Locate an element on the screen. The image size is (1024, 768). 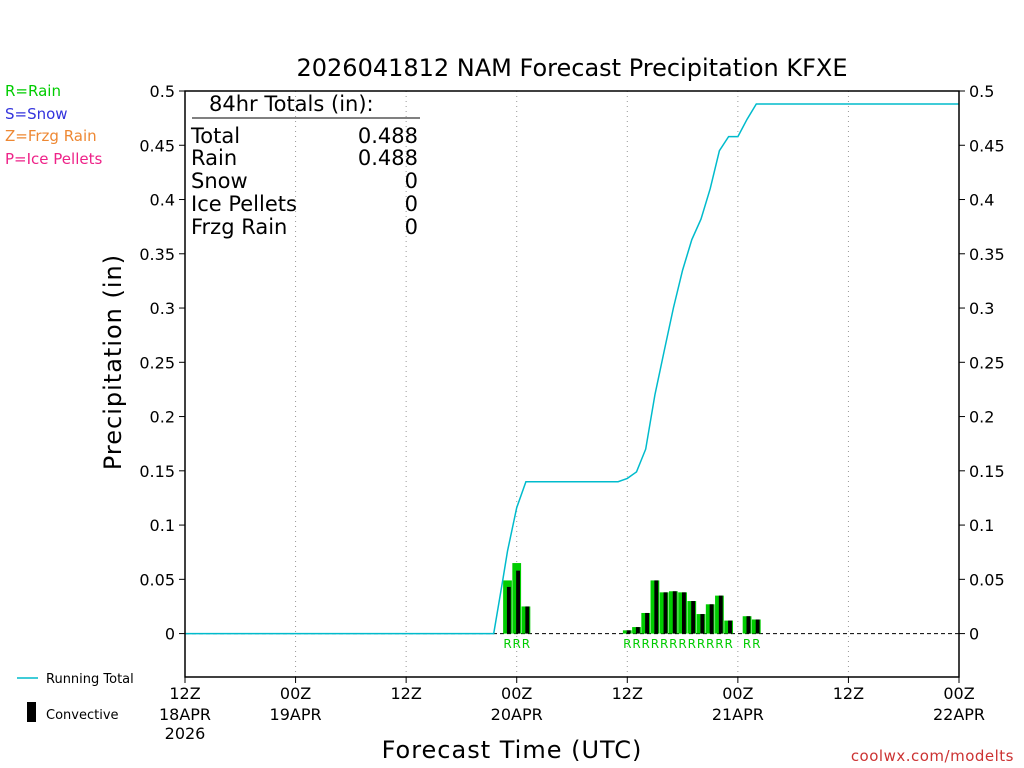
xtick-label-7: 00Z is located at coordinates (958, 693).